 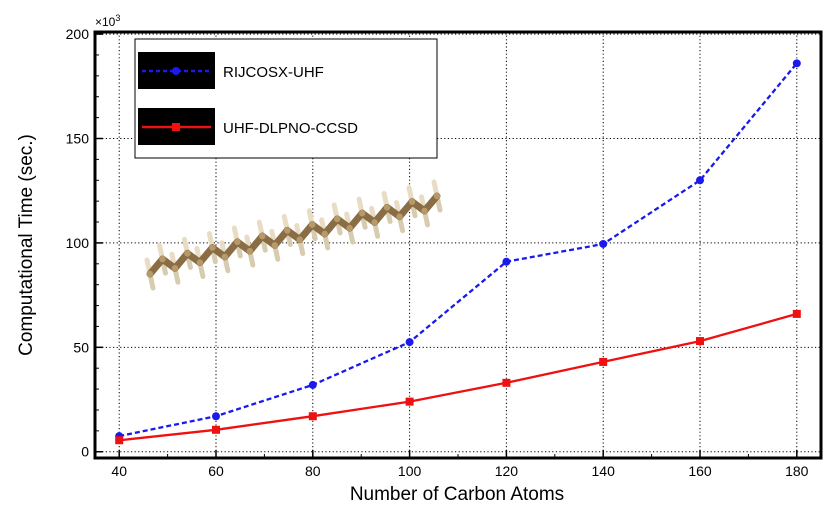 What do you see at coordinates (507, 471) in the screenshot?
I see `x-tick-label: 120` at bounding box center [507, 471].